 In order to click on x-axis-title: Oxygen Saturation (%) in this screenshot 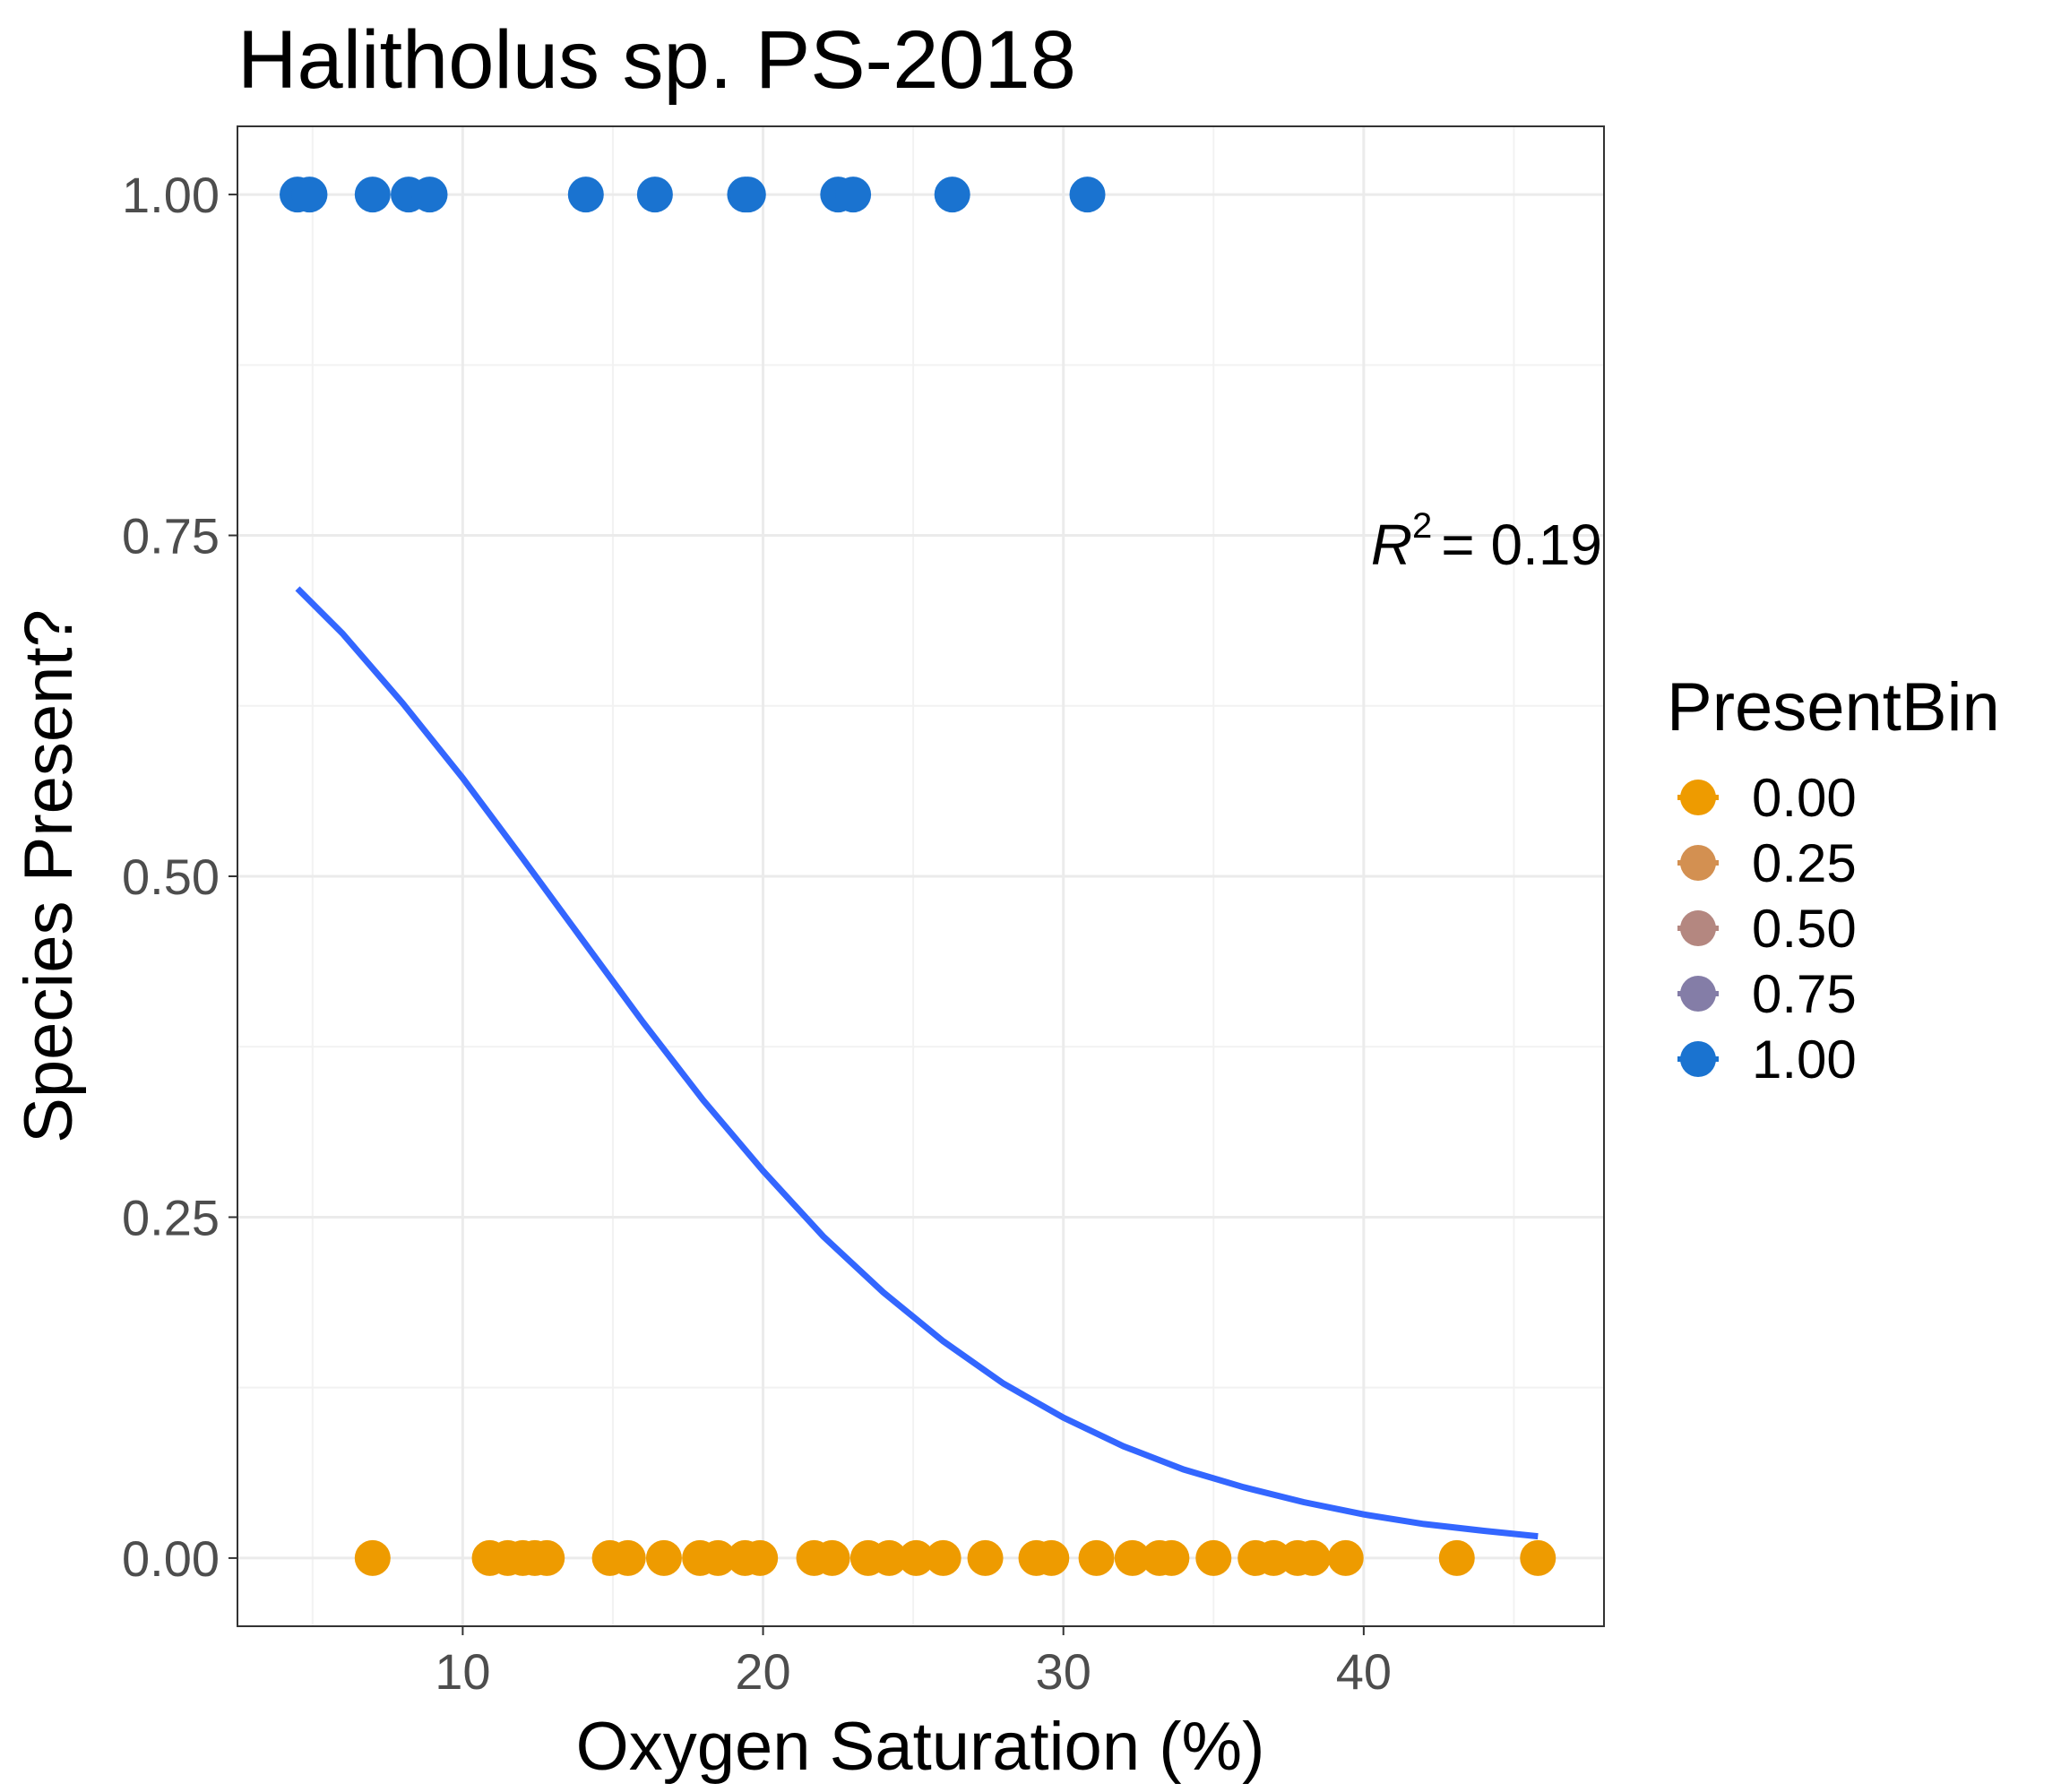, I will do `click(920, 1747)`.